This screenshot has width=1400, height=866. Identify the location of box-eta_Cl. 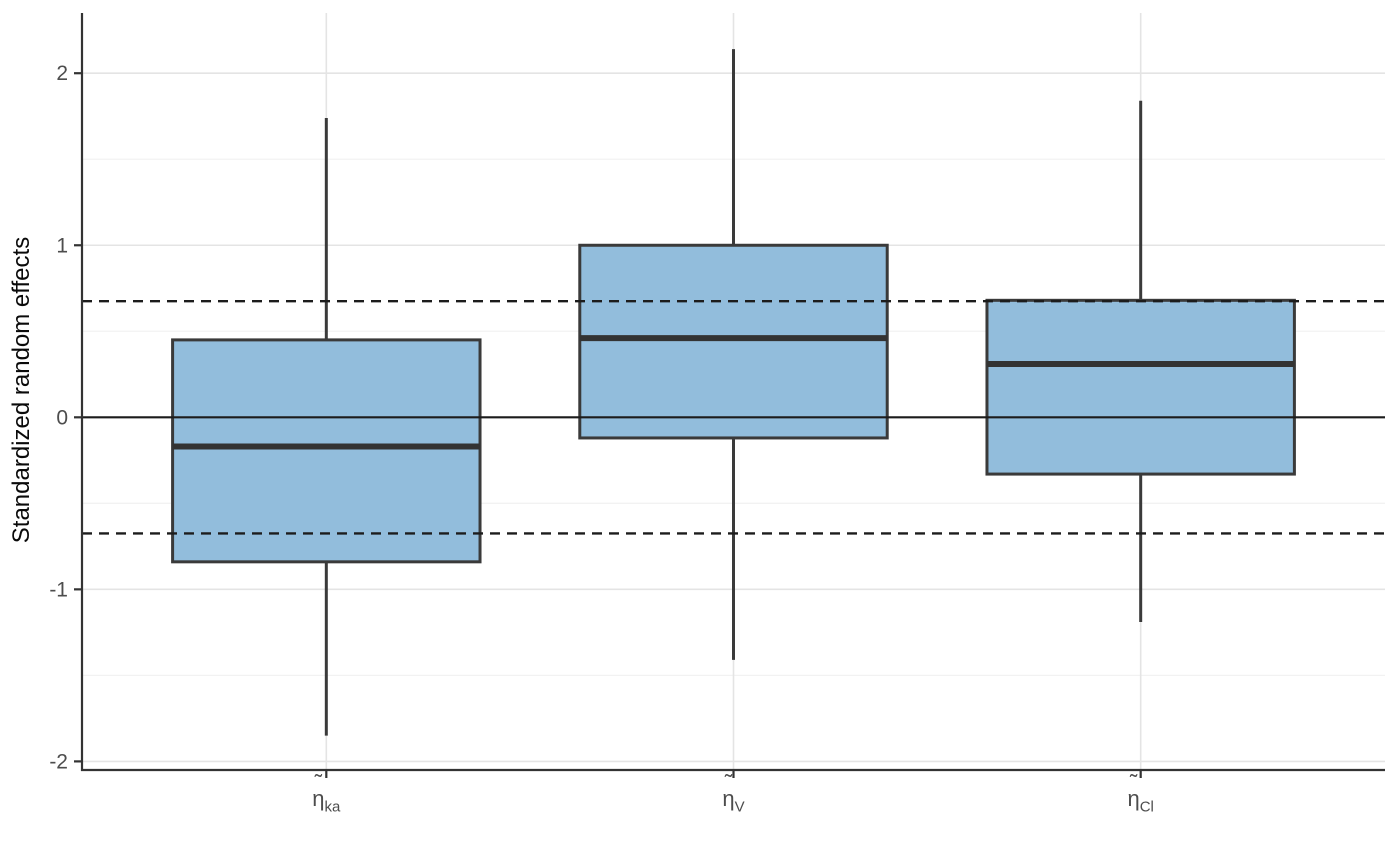
(1140, 387).